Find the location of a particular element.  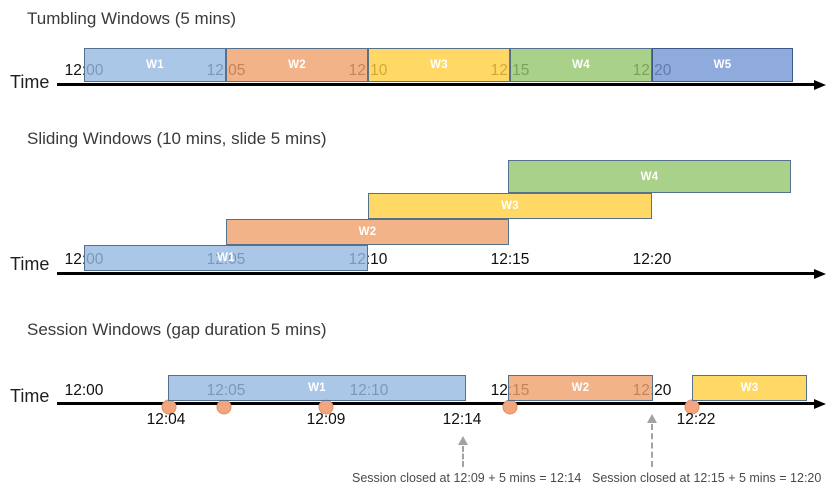

session-window-w1-label: W1 is located at coordinates (317, 388).